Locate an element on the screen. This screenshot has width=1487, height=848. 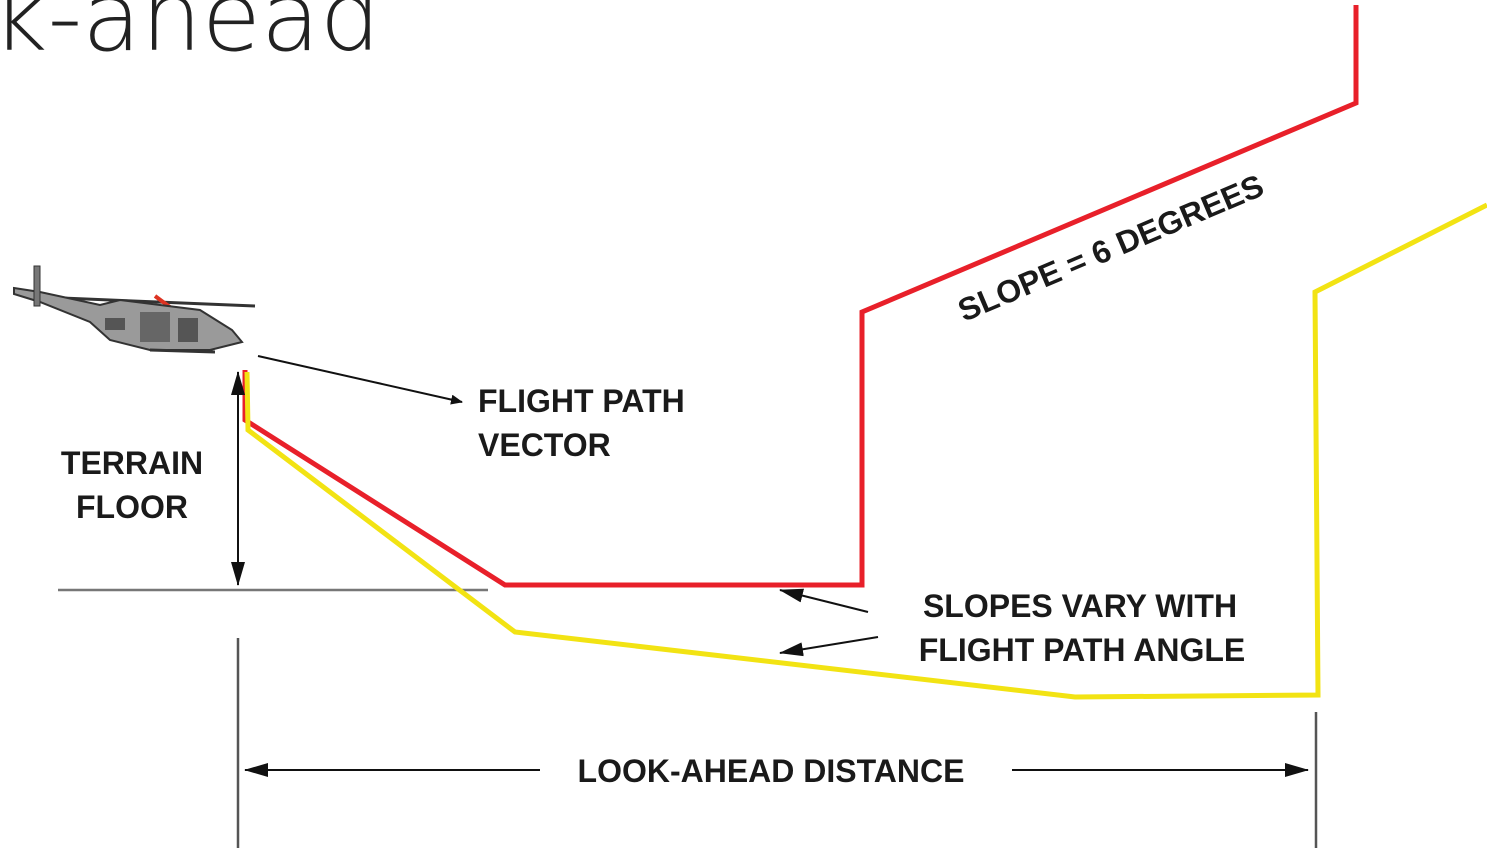
fpv-arrow is located at coordinates (360, 380).